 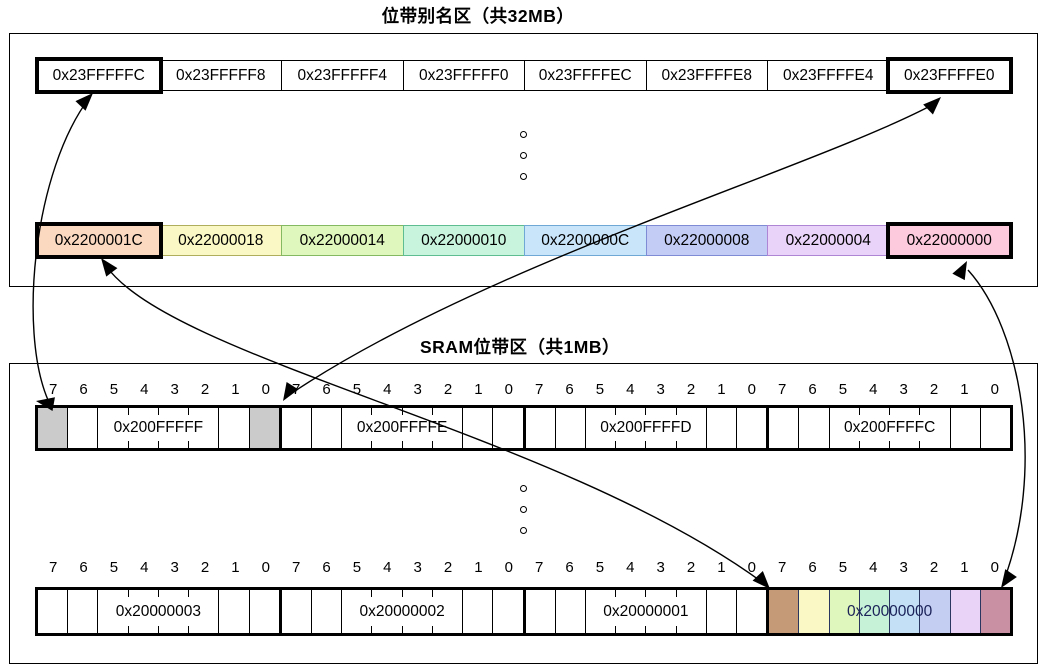 I want to click on alias-region-title: 位带别名区（共32MB）, so click(x=478, y=16).